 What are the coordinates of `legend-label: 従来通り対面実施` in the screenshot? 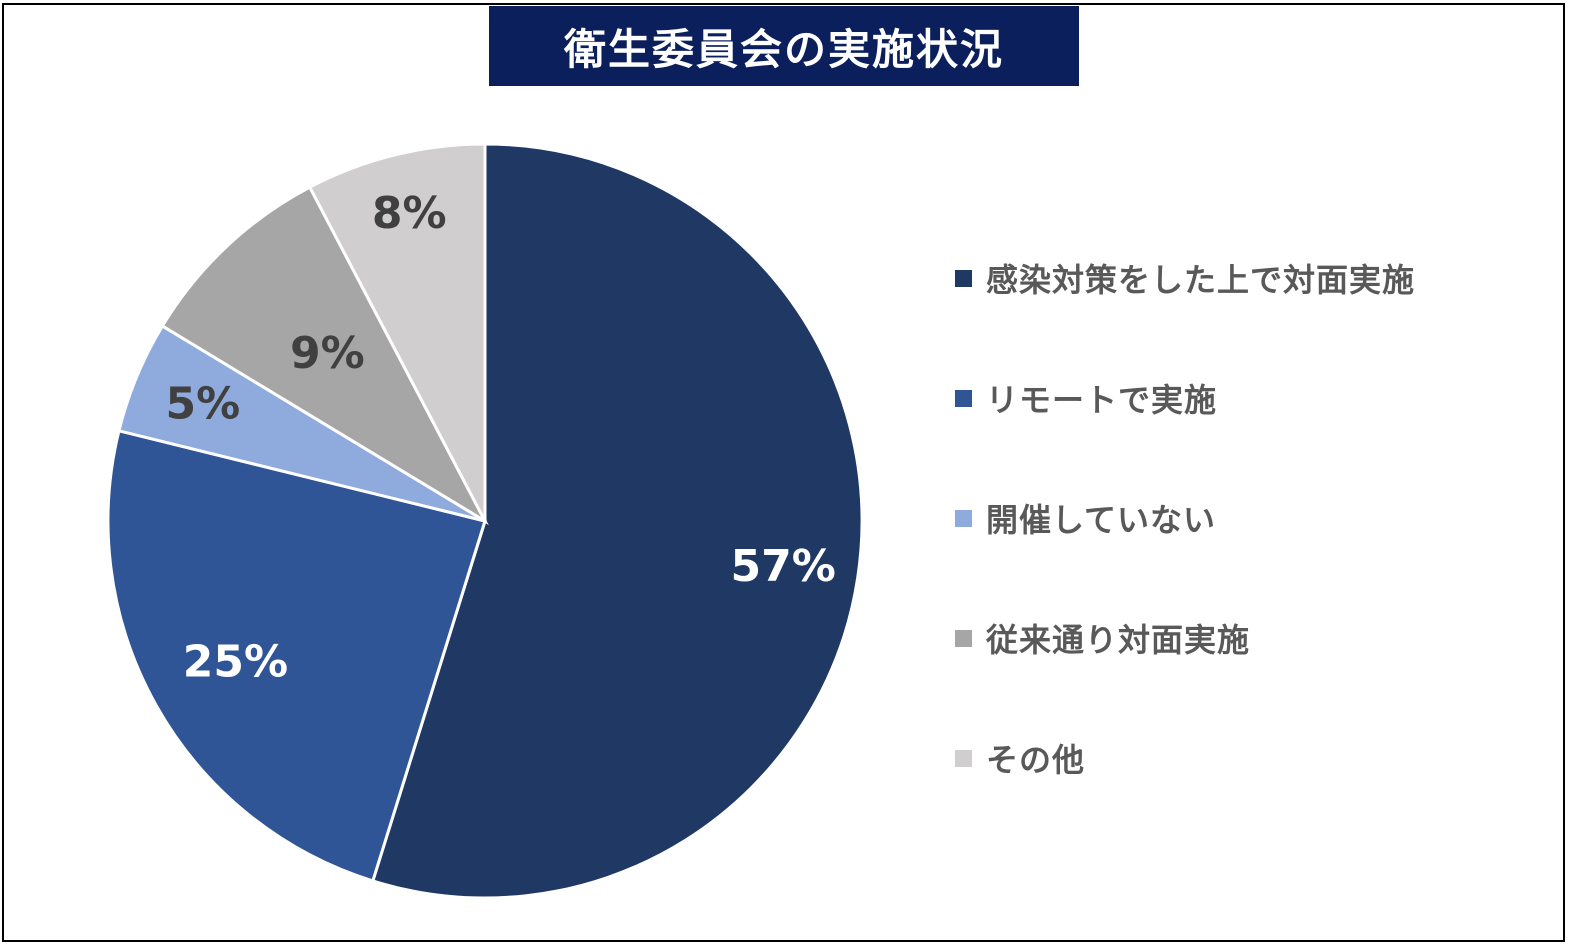 It's located at (1118, 640).